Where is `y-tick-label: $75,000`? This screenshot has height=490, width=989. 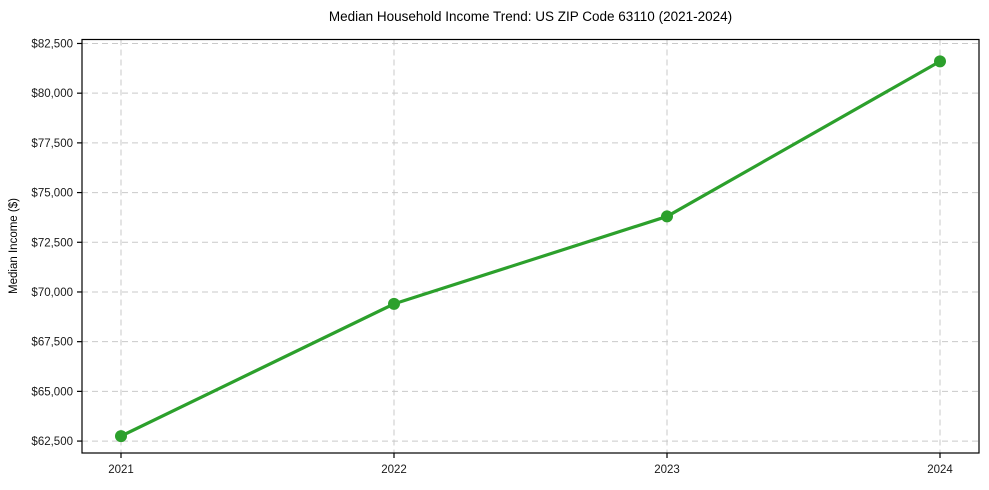
y-tick-label: $75,000 is located at coordinates (52, 194).